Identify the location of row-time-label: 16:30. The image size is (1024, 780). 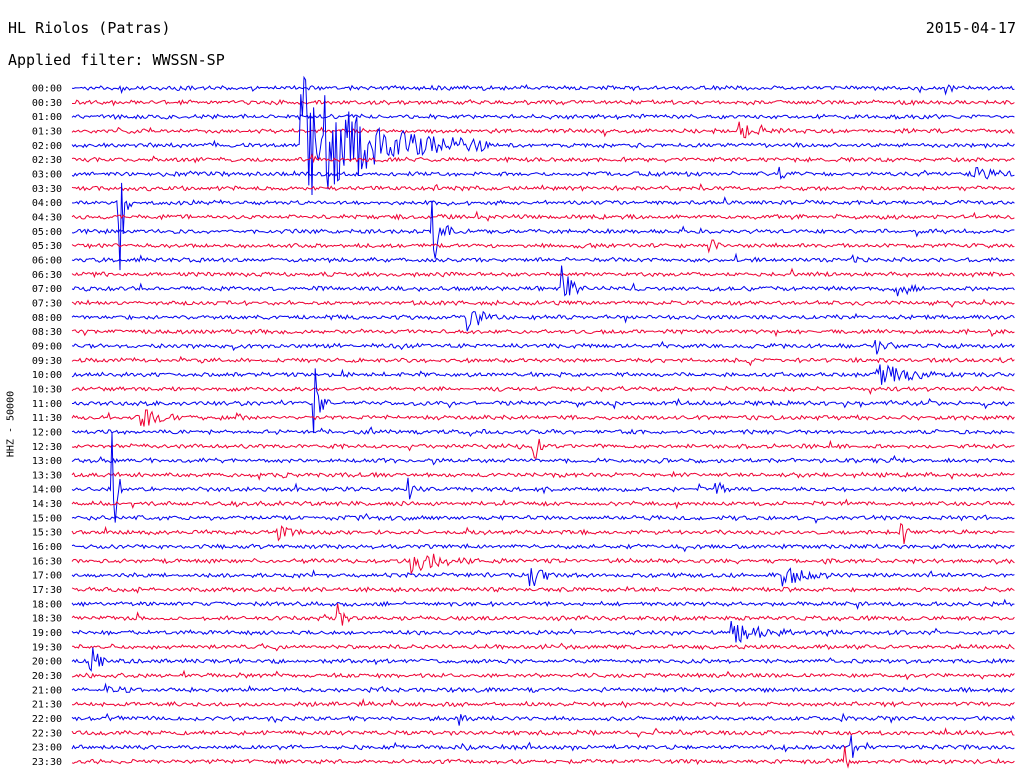
(47, 561).